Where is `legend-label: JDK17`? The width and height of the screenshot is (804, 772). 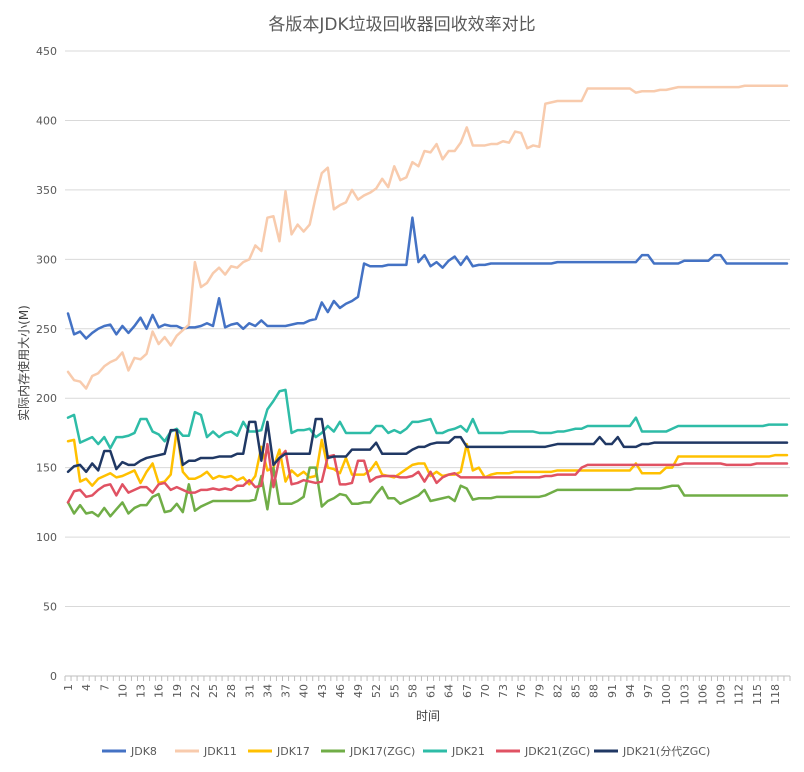
legend-label: JDK17 is located at coordinates (293, 751).